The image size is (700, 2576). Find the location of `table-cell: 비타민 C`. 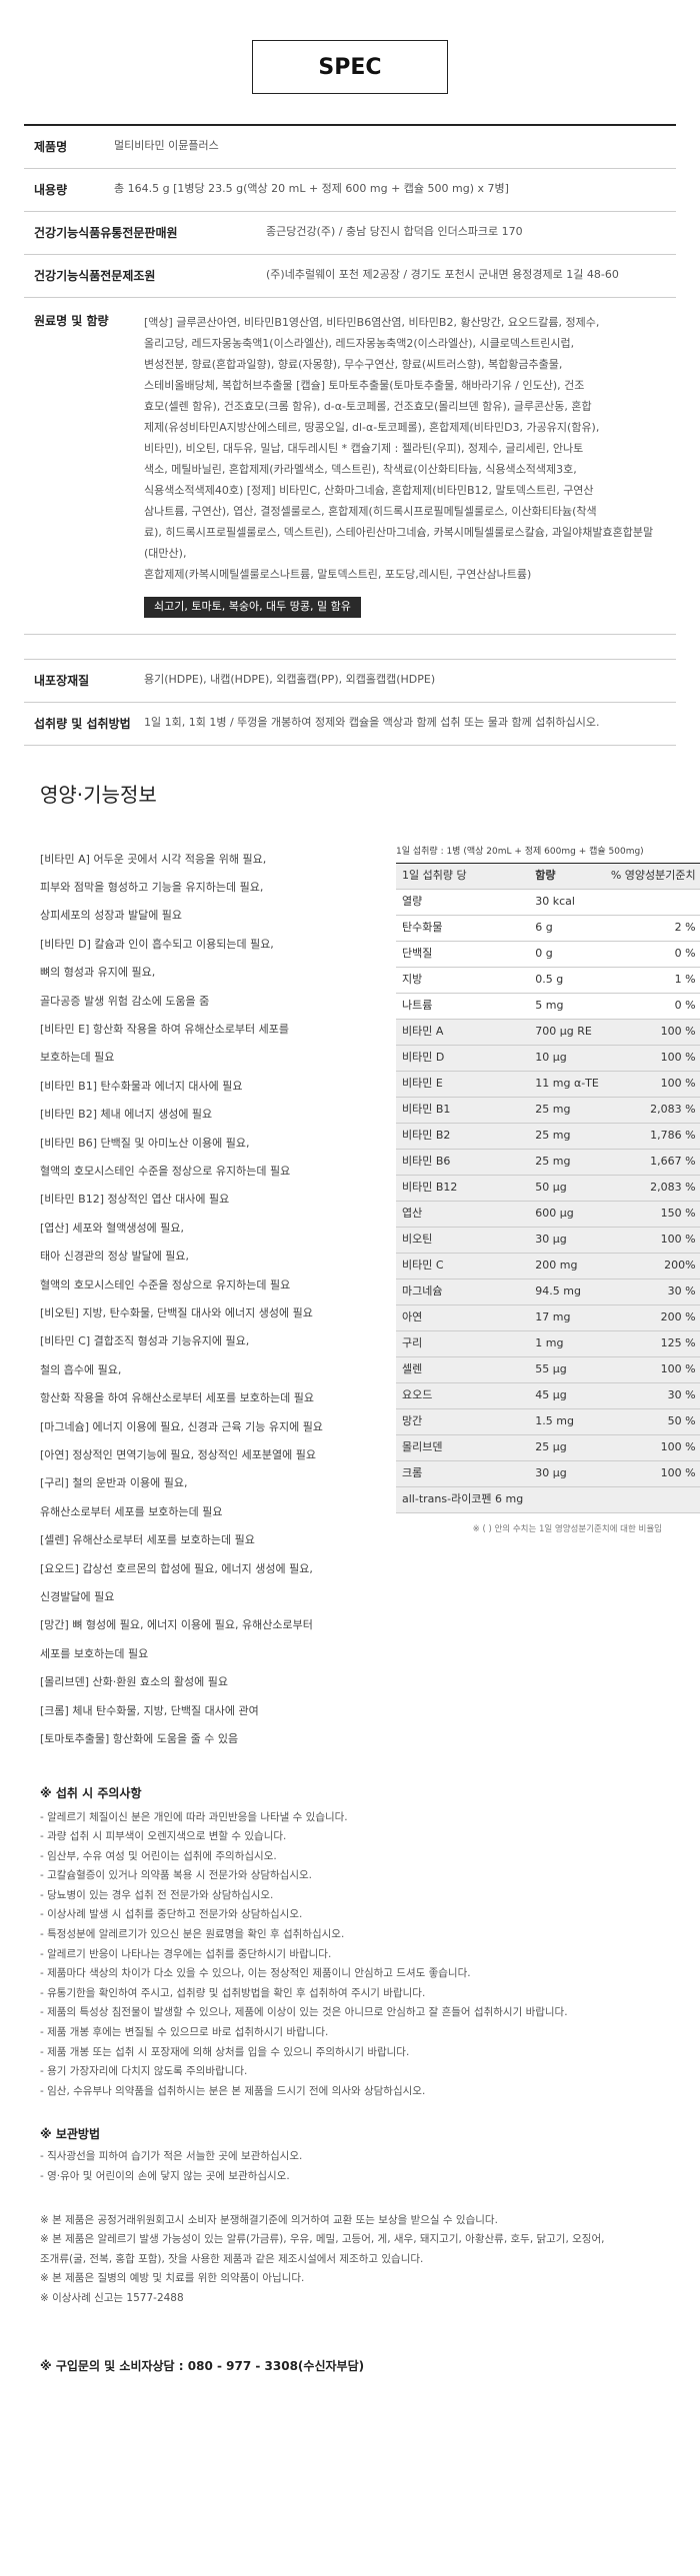

table-cell: 비타민 C is located at coordinates (463, 1266).